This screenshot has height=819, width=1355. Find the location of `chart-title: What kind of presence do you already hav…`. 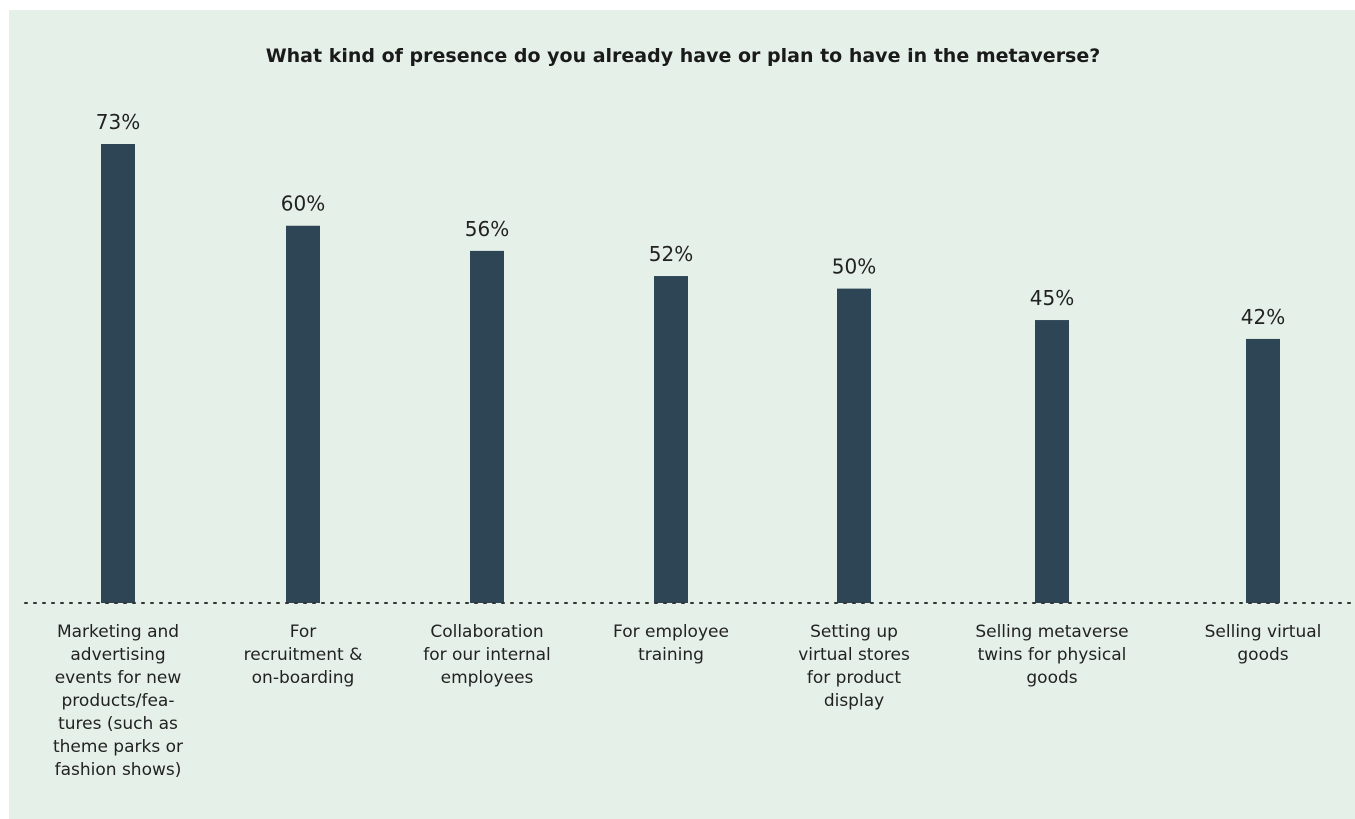

chart-title: What kind of presence do you already hav… is located at coordinates (683, 56).